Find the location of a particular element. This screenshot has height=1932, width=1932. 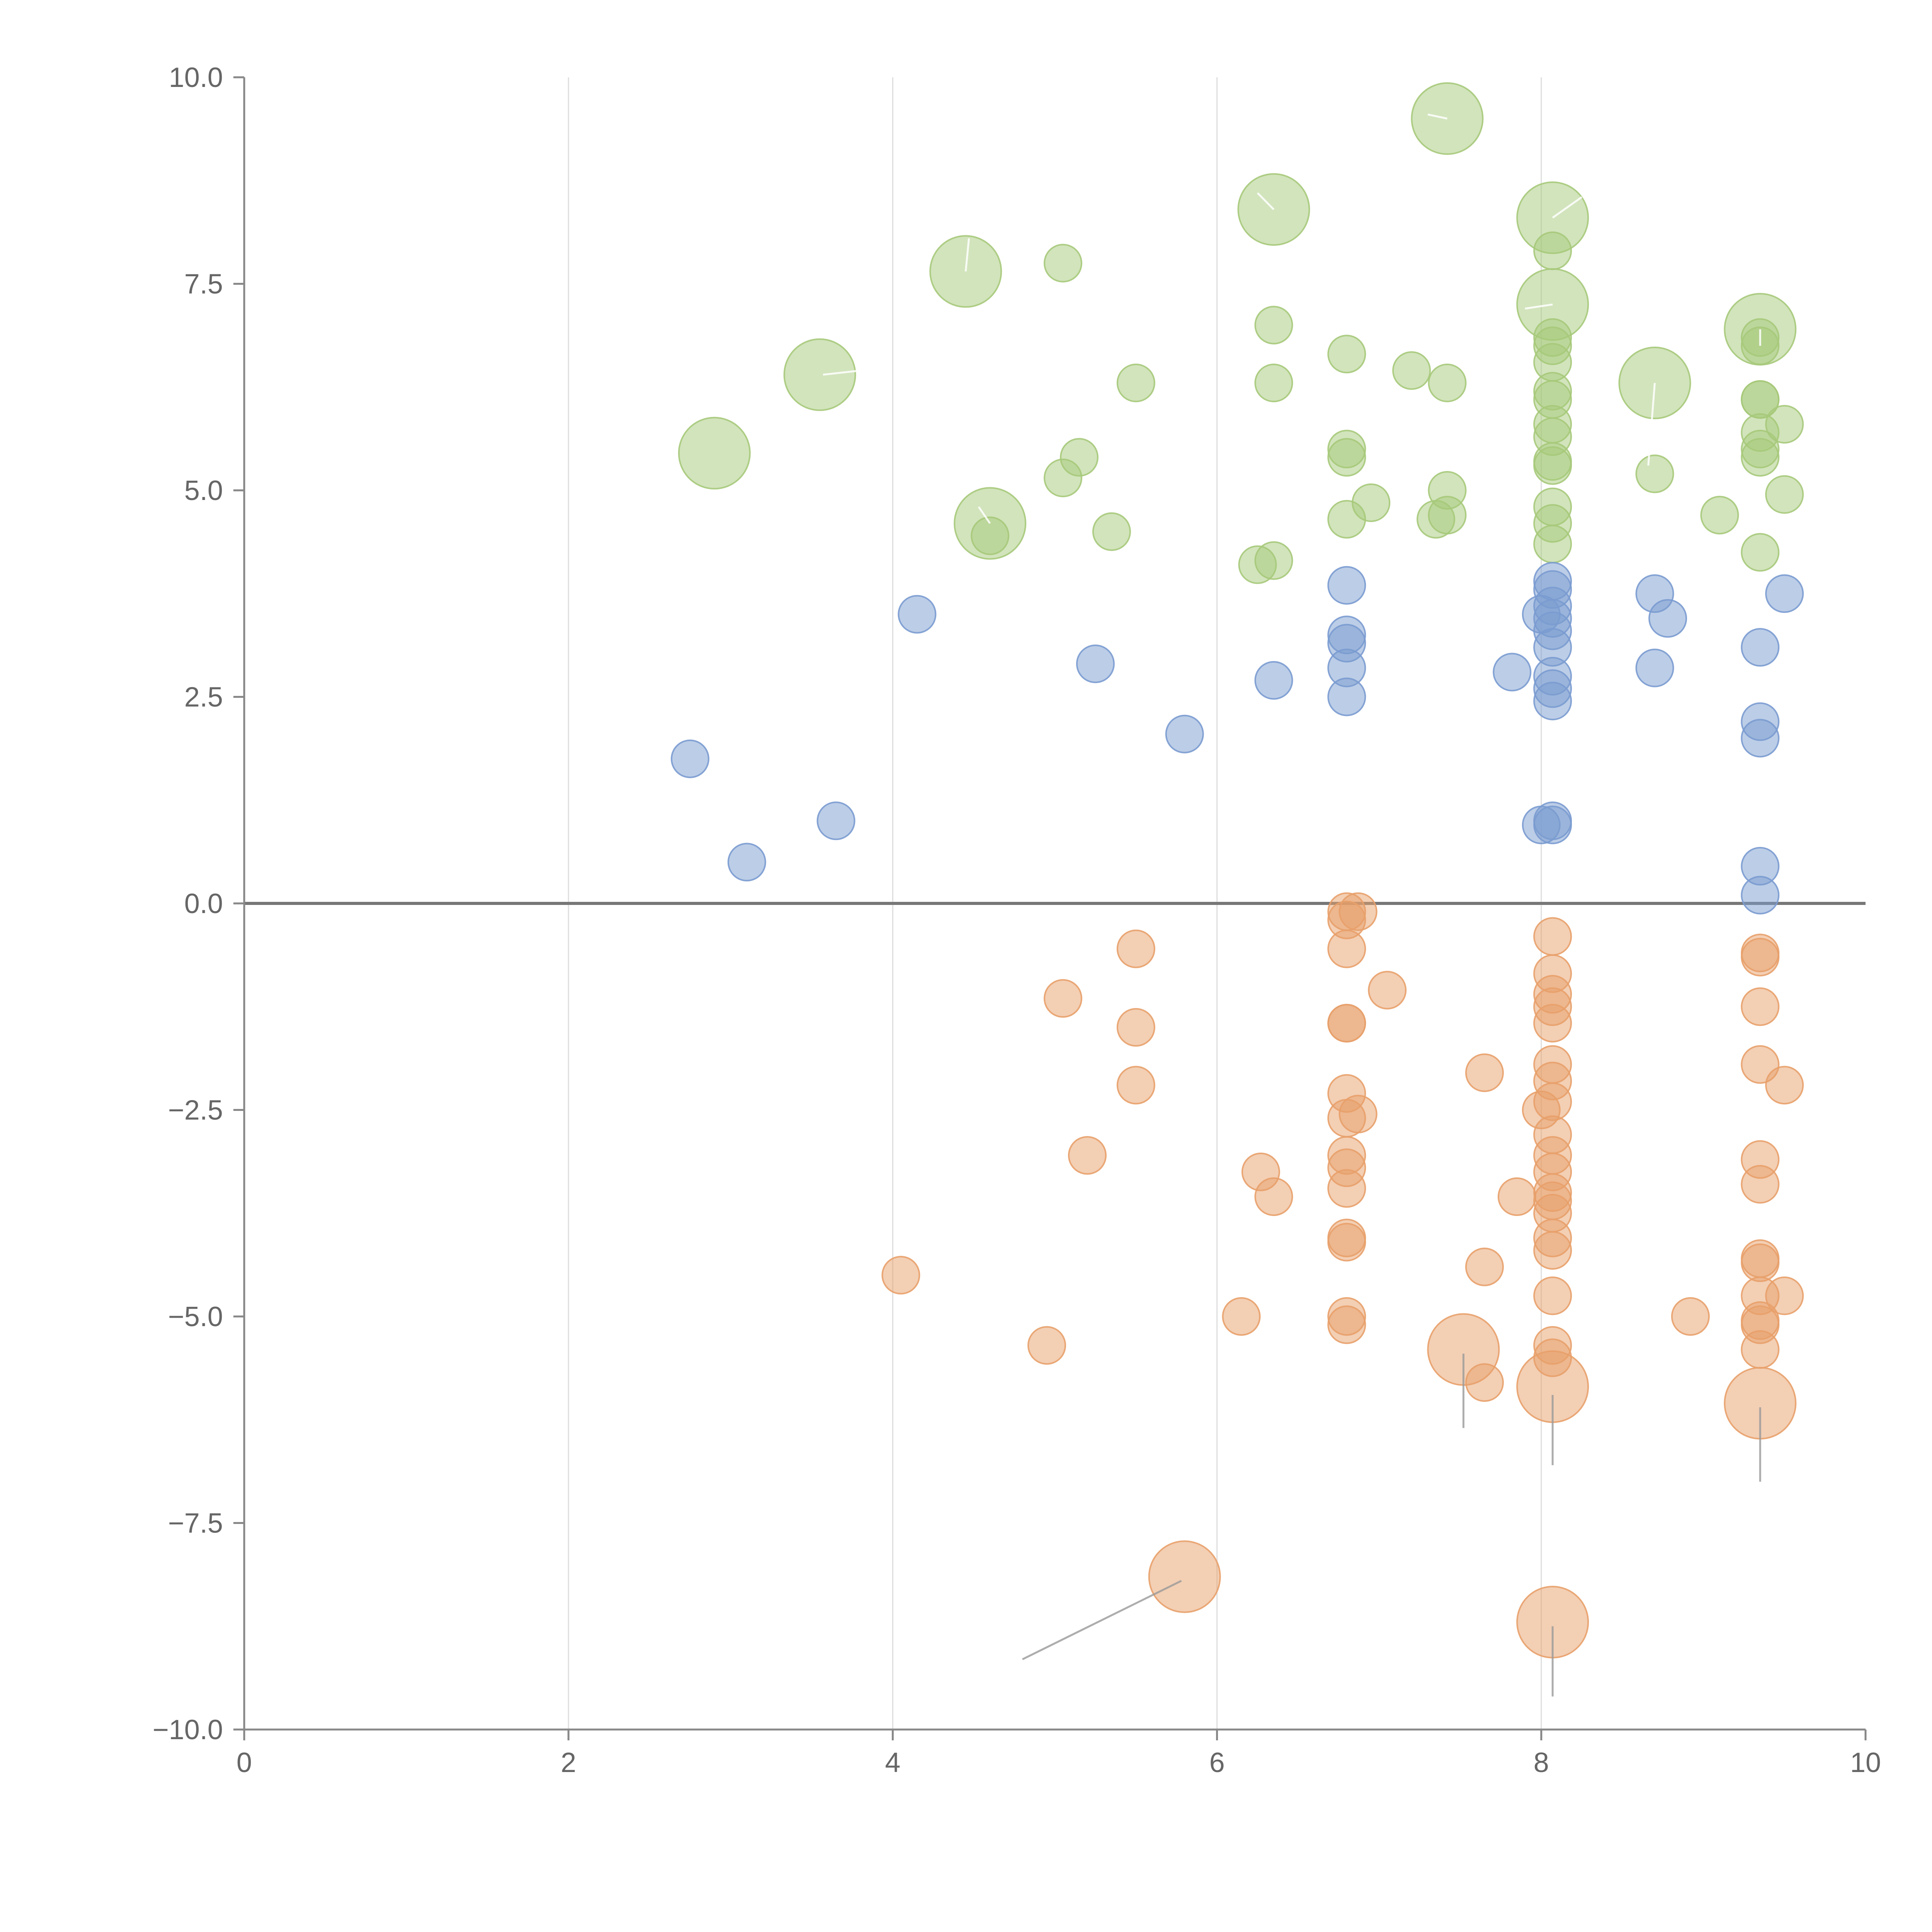

x-tick-label: 6 is located at coordinates (1217, 1763).